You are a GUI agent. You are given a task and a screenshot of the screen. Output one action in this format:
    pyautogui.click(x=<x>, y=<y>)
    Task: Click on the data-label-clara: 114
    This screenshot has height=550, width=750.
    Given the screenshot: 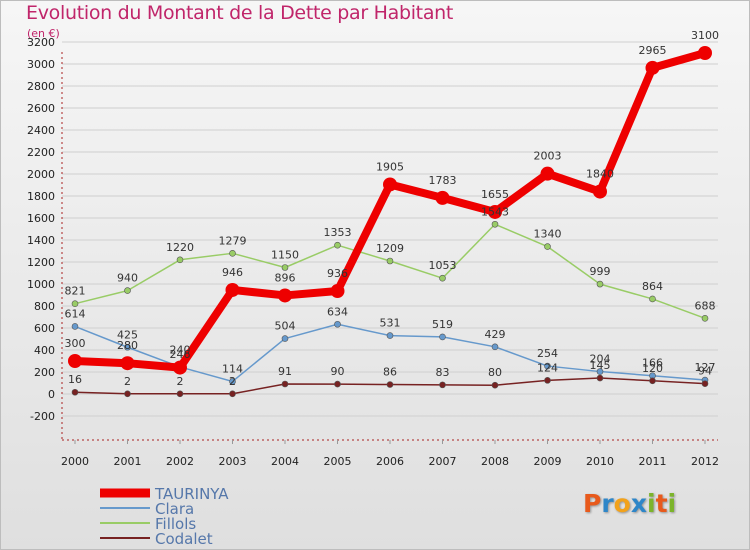 What is the action you would take?
    pyautogui.click(x=232, y=368)
    